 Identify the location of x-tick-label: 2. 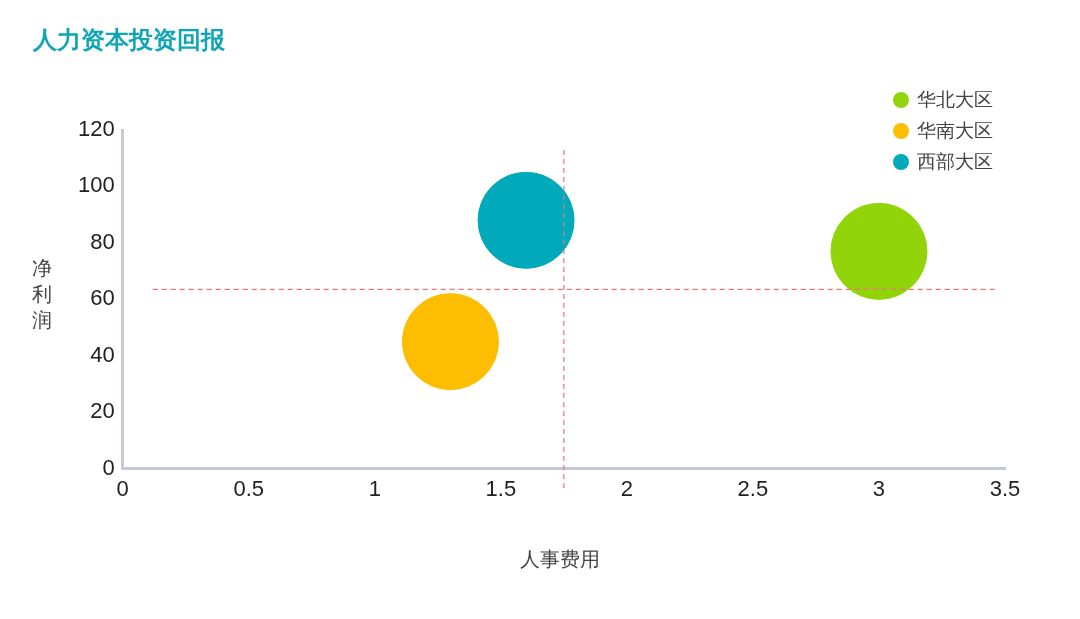
(626, 488).